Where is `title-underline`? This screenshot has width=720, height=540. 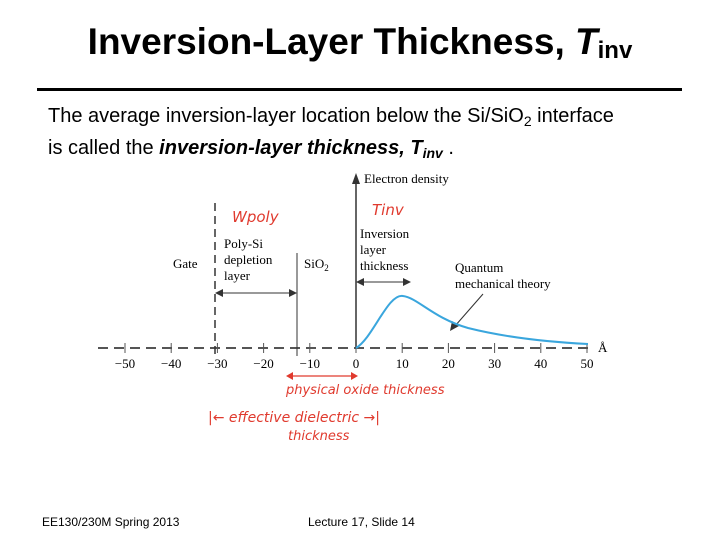 title-underline is located at coordinates (359, 89).